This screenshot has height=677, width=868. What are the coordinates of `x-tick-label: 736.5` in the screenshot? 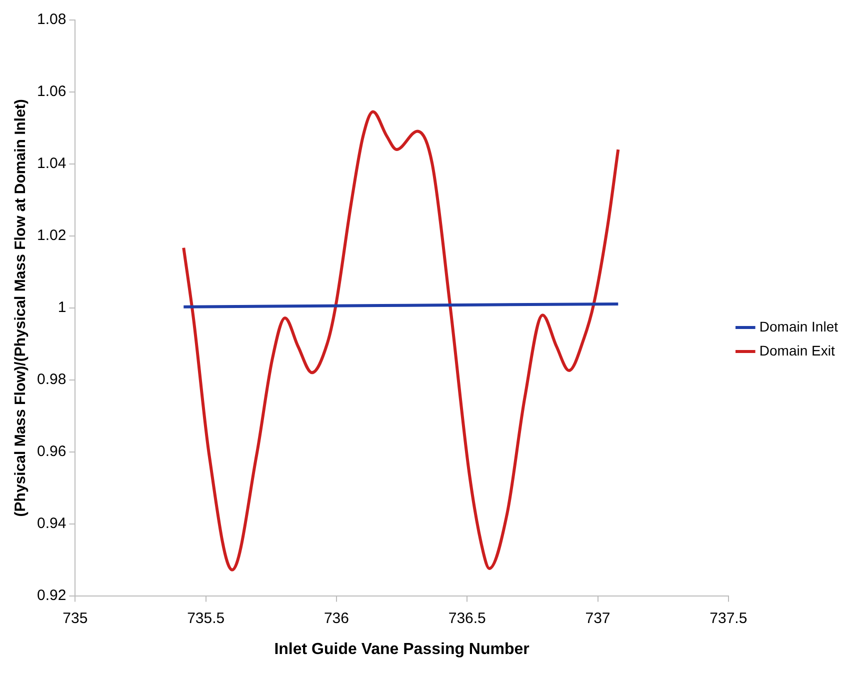 It's located at (467, 618).